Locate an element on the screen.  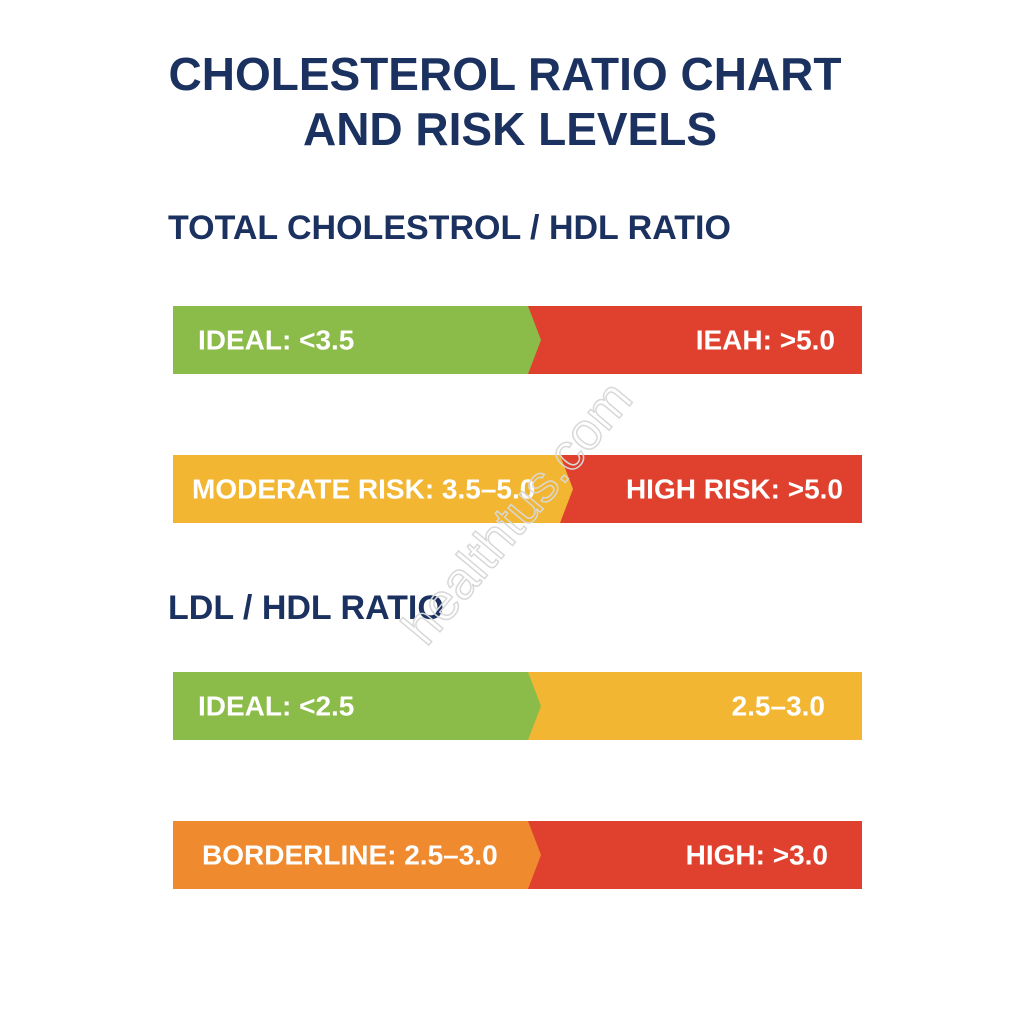
segment-label: HIGH RISK: >5.0 is located at coordinates (734, 488).